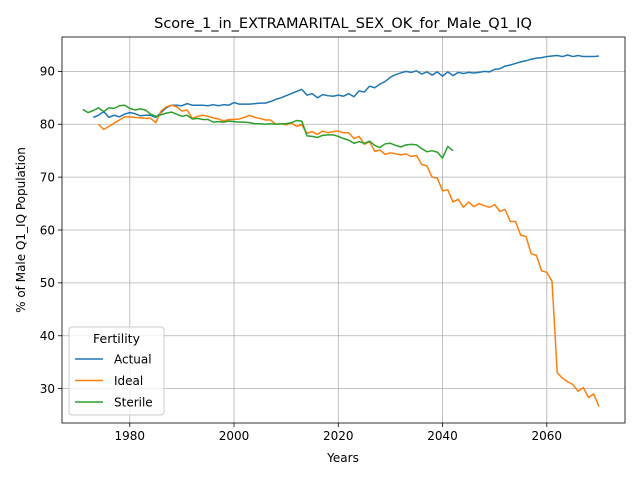 The width and height of the screenshot is (640, 480). I want to click on x-tick-label: 1980, so click(129, 436).